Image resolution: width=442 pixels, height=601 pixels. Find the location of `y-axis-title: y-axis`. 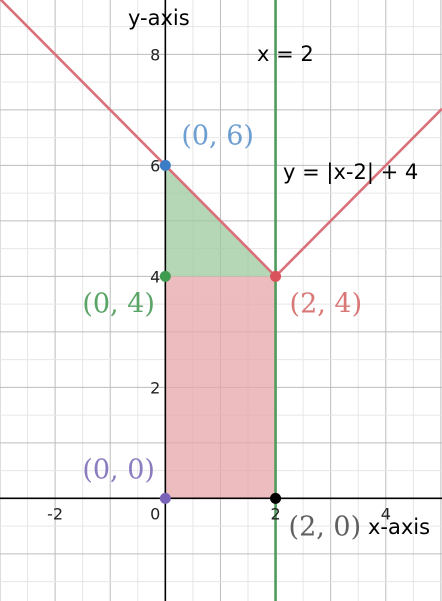

y-axis-title: y-axis is located at coordinates (159, 18).